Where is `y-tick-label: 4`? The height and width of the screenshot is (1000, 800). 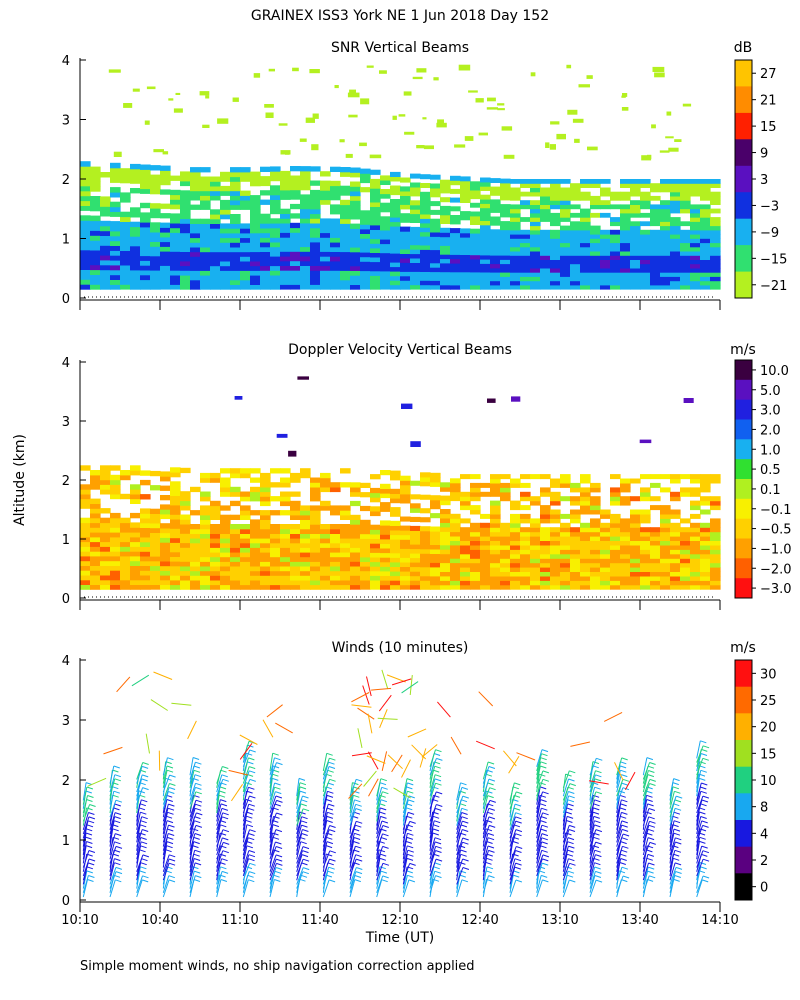 y-tick-label: 4 is located at coordinates (66, 61).